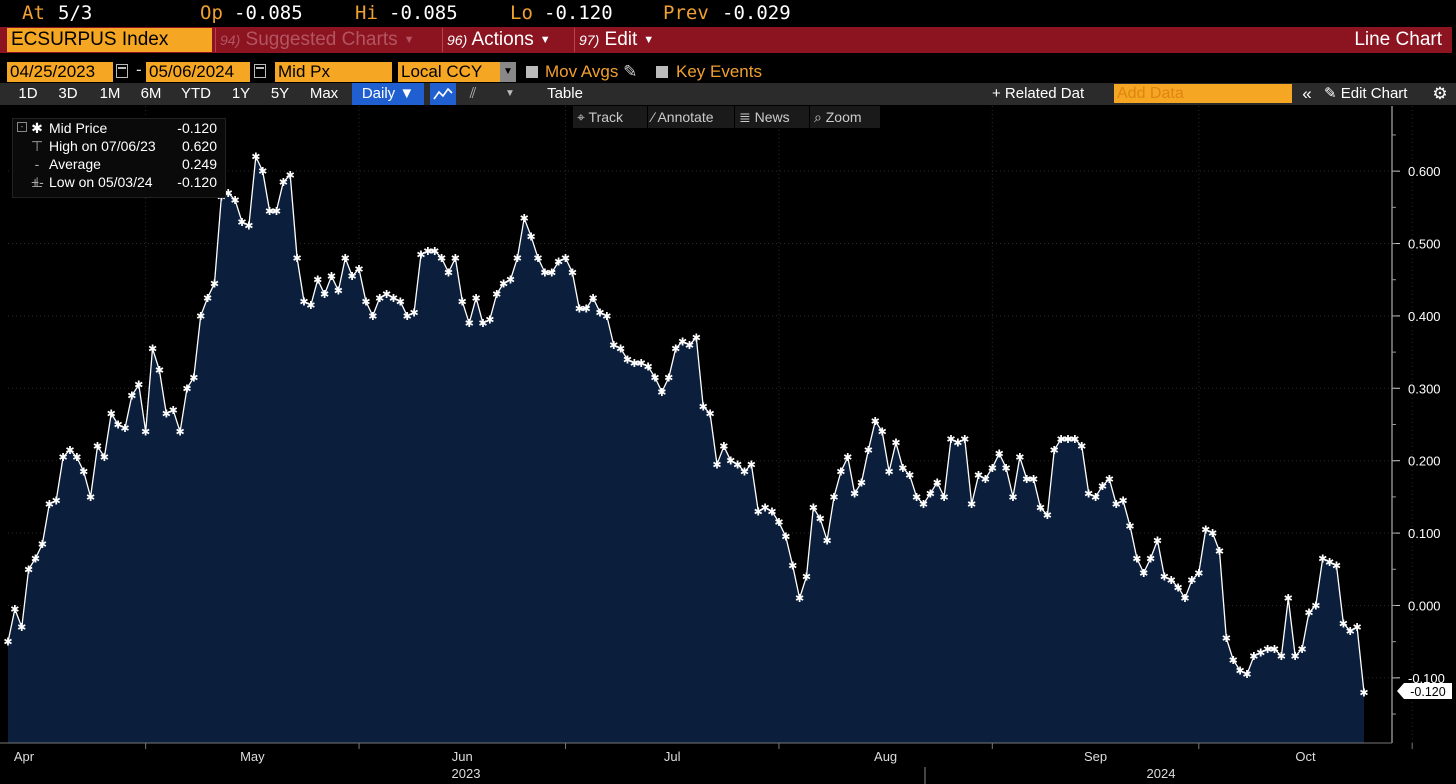  I want to click on range-1d-button: 1D, so click(28, 93).